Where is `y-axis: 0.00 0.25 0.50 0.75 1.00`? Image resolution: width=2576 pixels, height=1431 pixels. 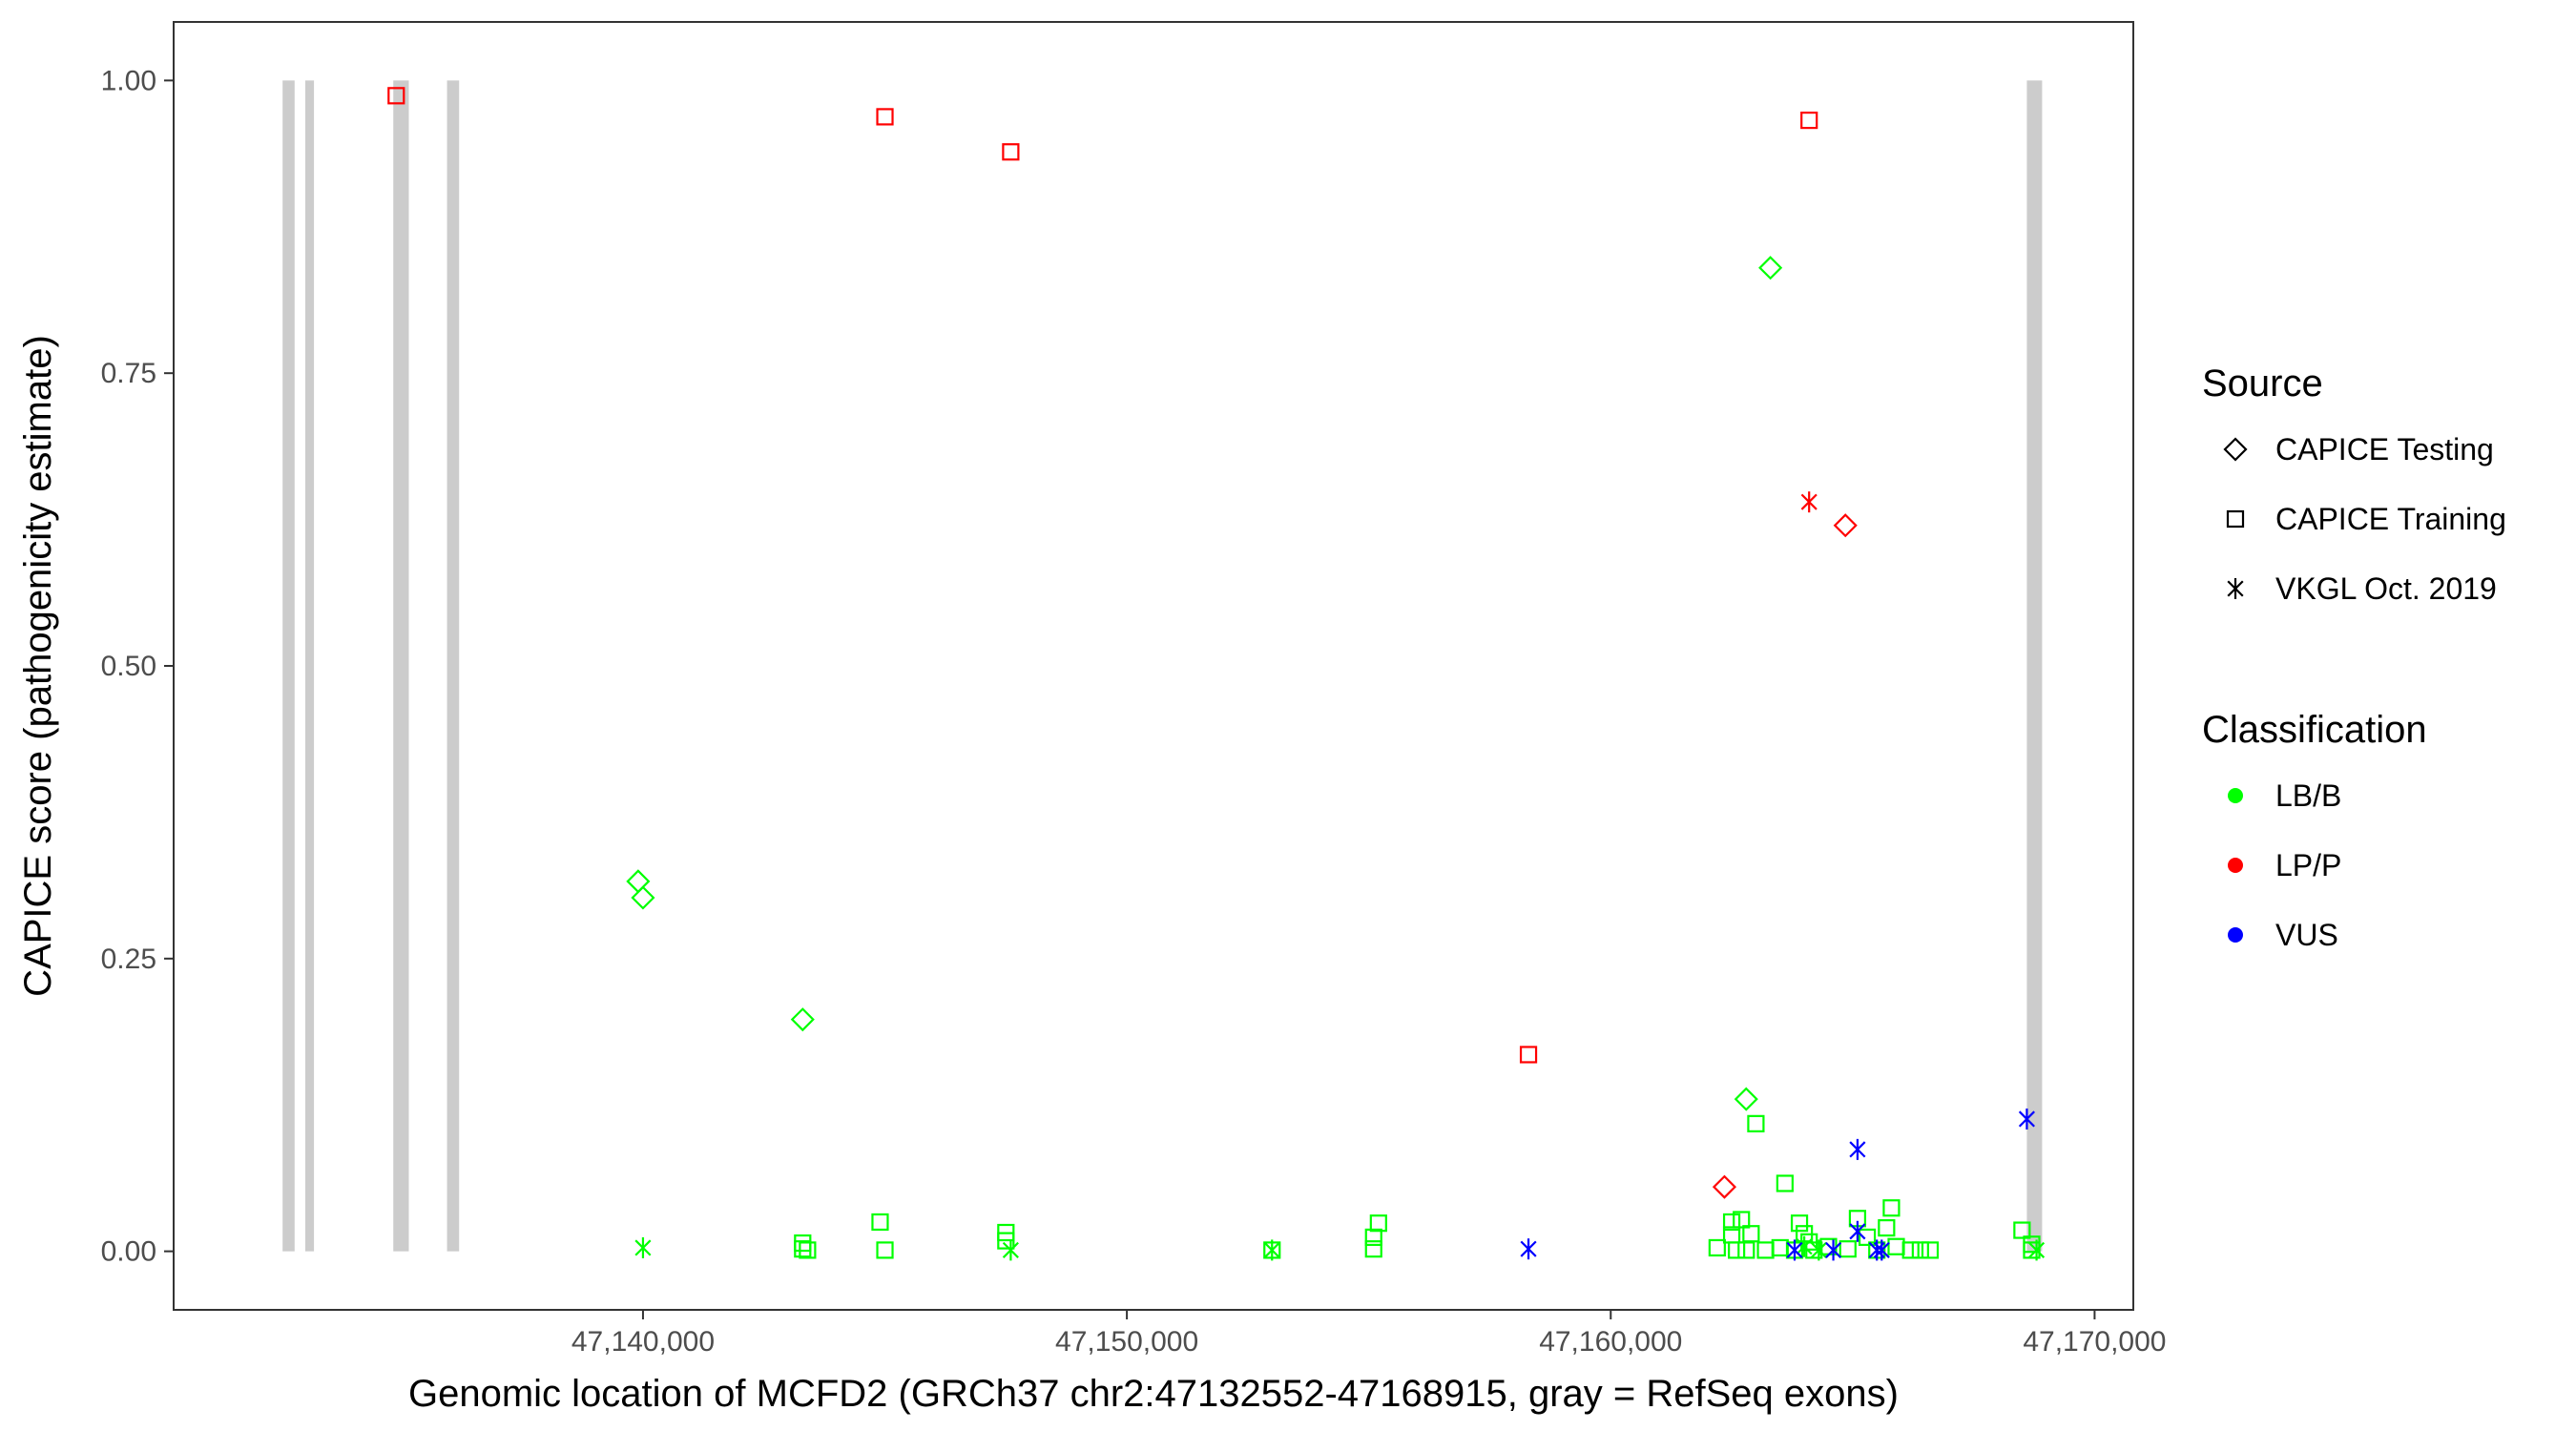
y-axis: 0.00 0.25 0.50 0.75 1.00 is located at coordinates (137, 667).